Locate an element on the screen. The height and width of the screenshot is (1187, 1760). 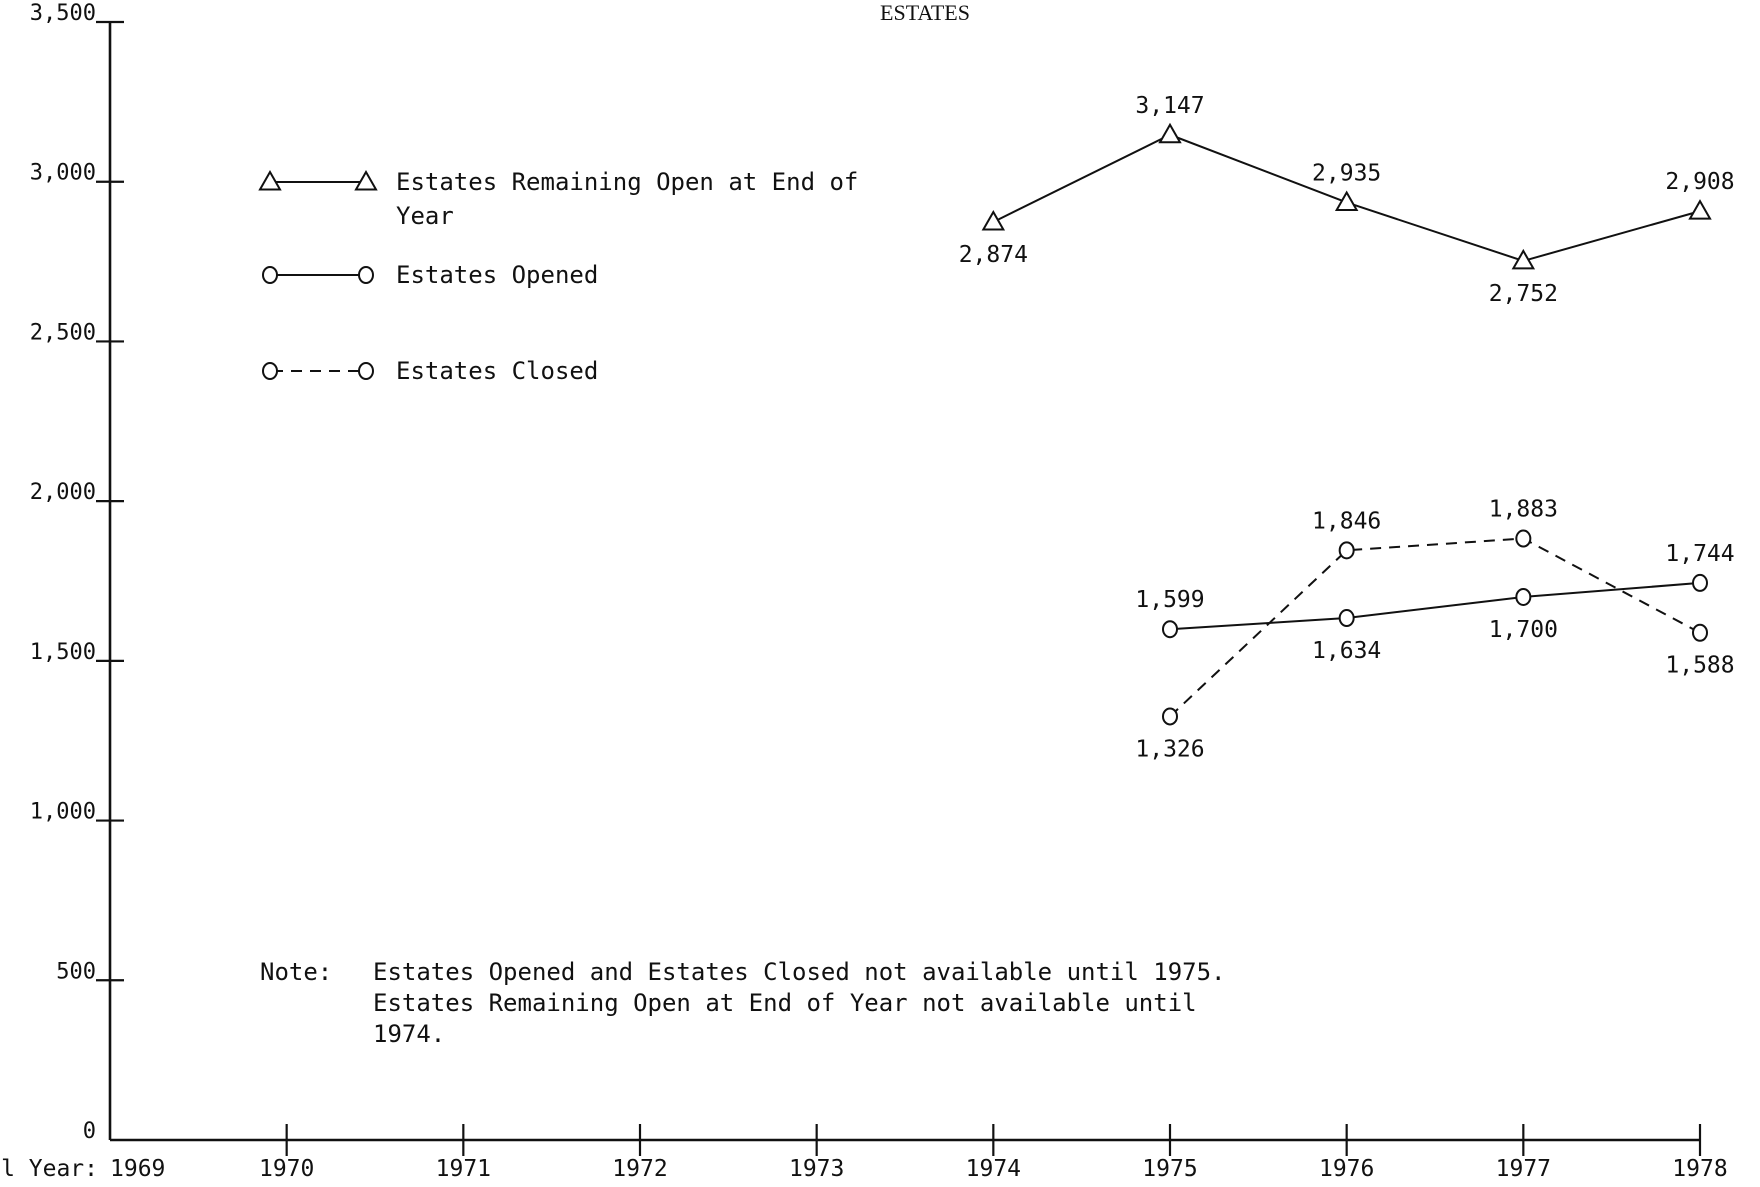
data-label: 2,908 is located at coordinates (1699, 182).